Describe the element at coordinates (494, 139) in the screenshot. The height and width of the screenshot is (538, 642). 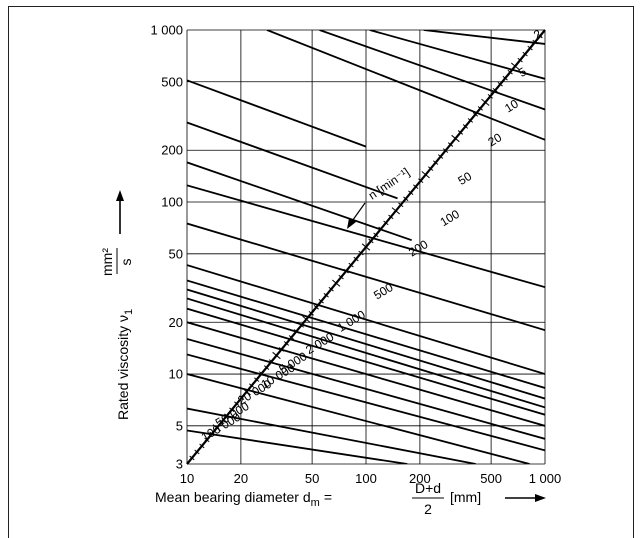
I see `speed-label: 20` at that location.